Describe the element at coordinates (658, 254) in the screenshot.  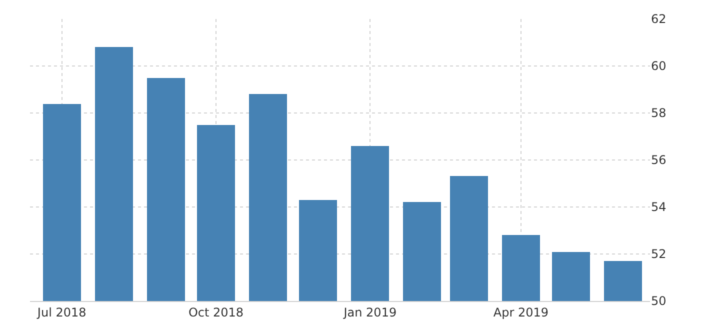
I see `y-tick-label: 52` at that location.